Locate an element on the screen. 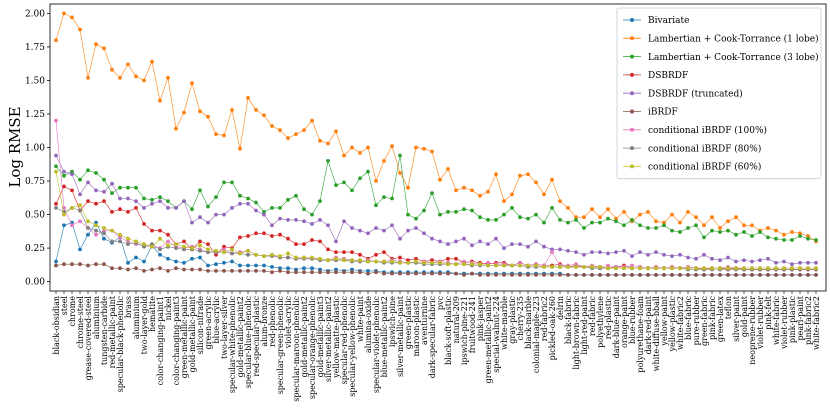 The width and height of the screenshot is (830, 412). x-tick-label: specular-black-phenolic is located at coordinates (120, 343).